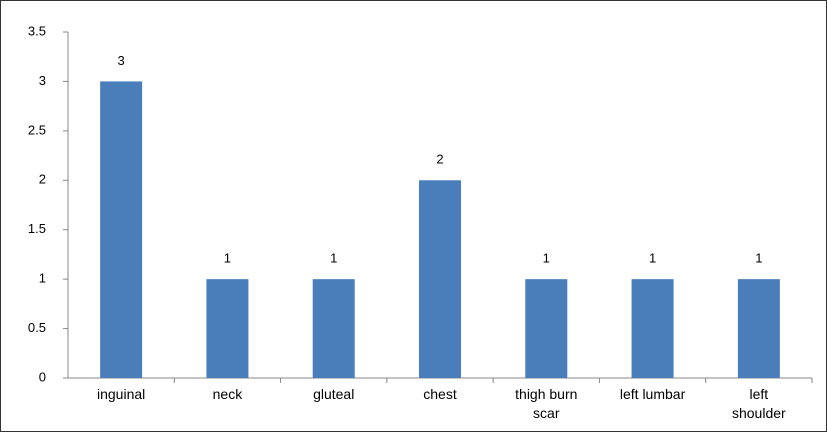 The height and width of the screenshot is (432, 827). I want to click on x-tick-label: gluteal, so click(334, 394).